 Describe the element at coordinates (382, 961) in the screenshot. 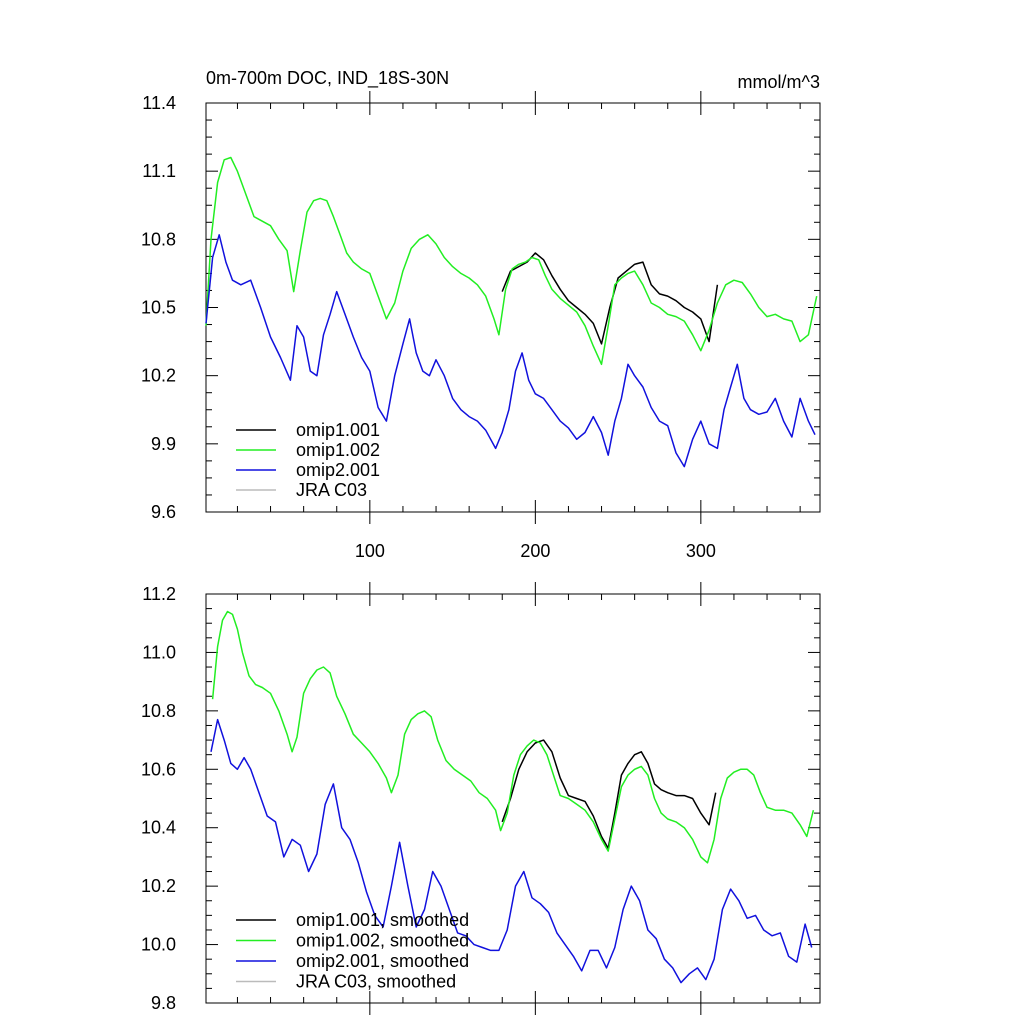

I see `legend-label: omip2.001, smoothed` at that location.